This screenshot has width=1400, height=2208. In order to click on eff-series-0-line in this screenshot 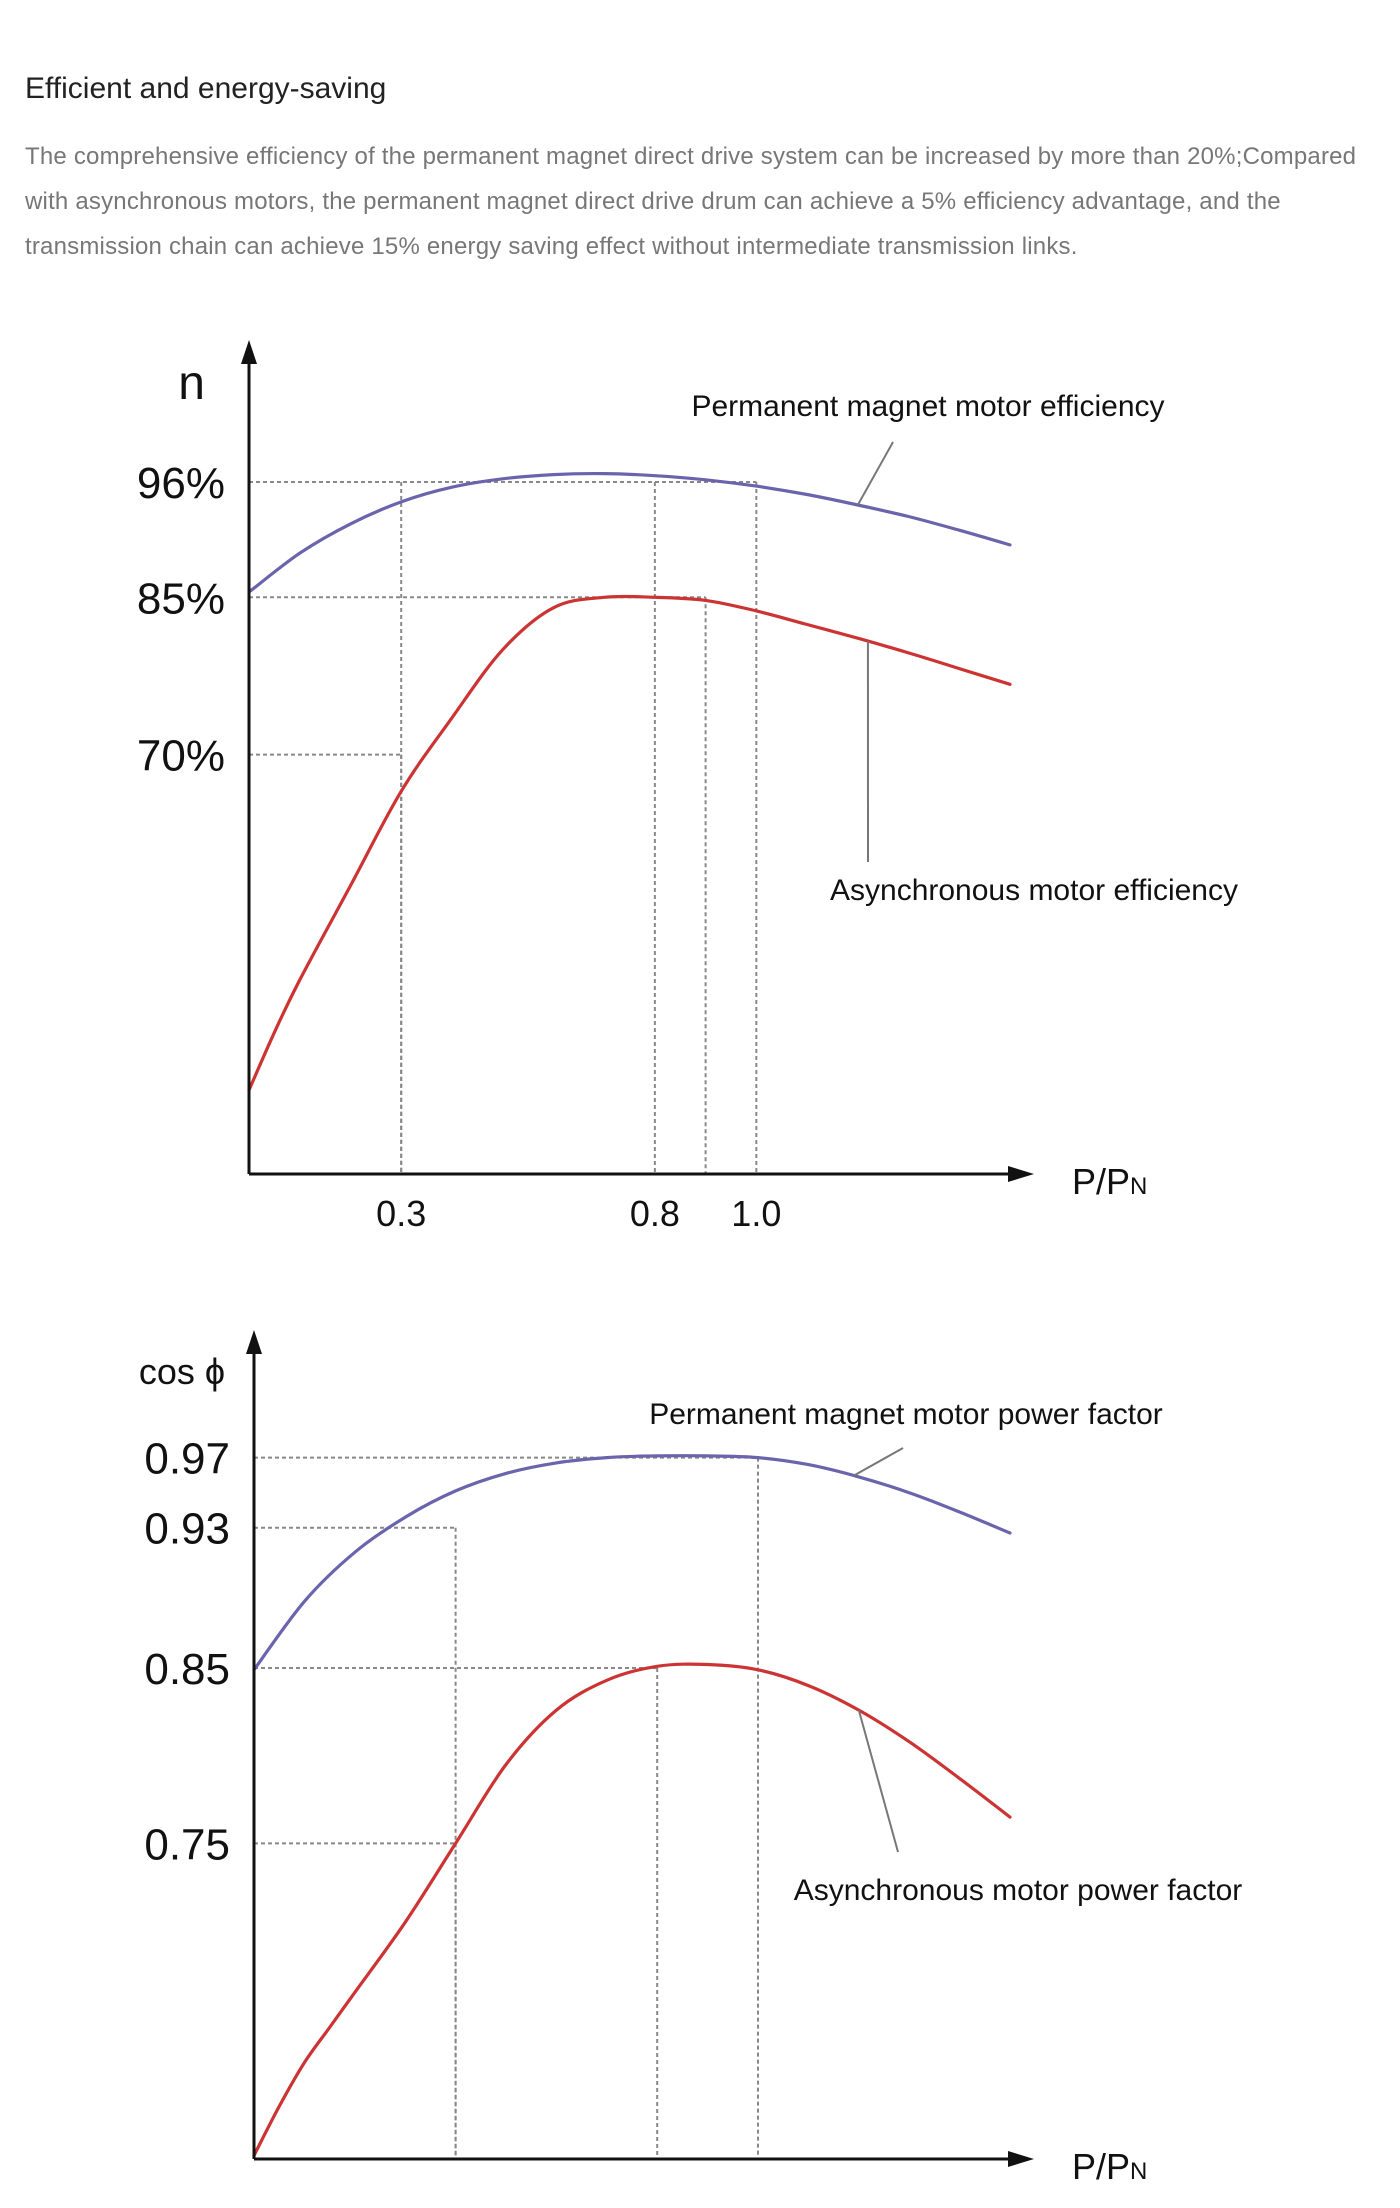, I will do `click(629, 532)`.